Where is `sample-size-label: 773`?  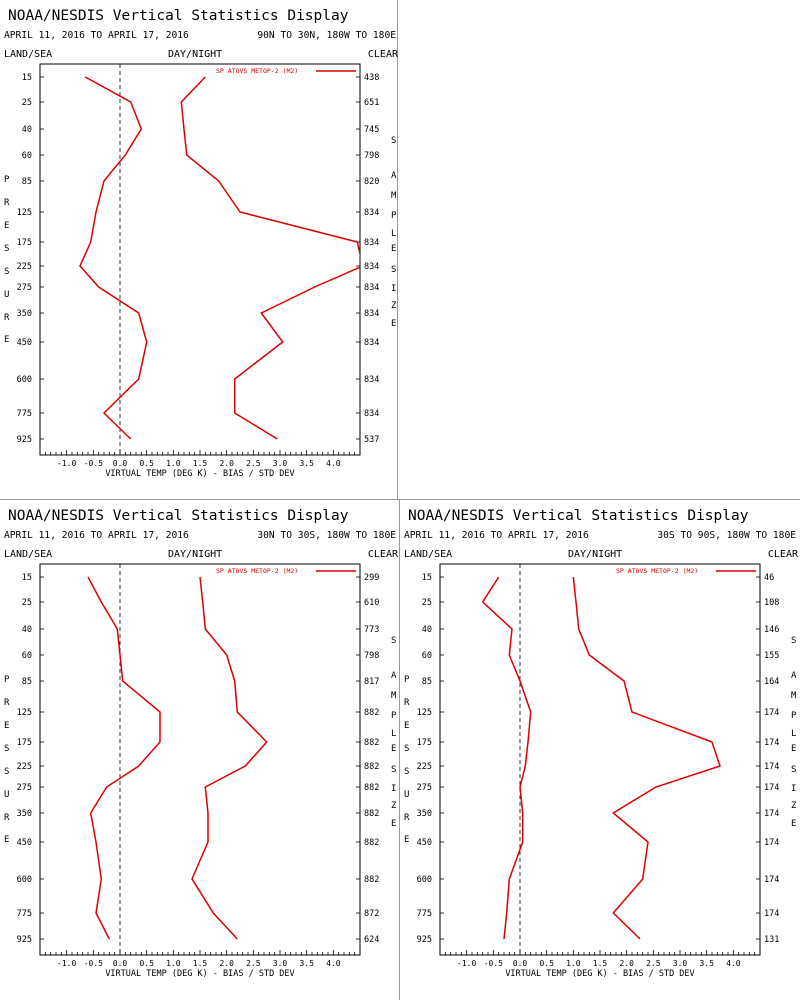 sample-size-label: 773 is located at coordinates (371, 630).